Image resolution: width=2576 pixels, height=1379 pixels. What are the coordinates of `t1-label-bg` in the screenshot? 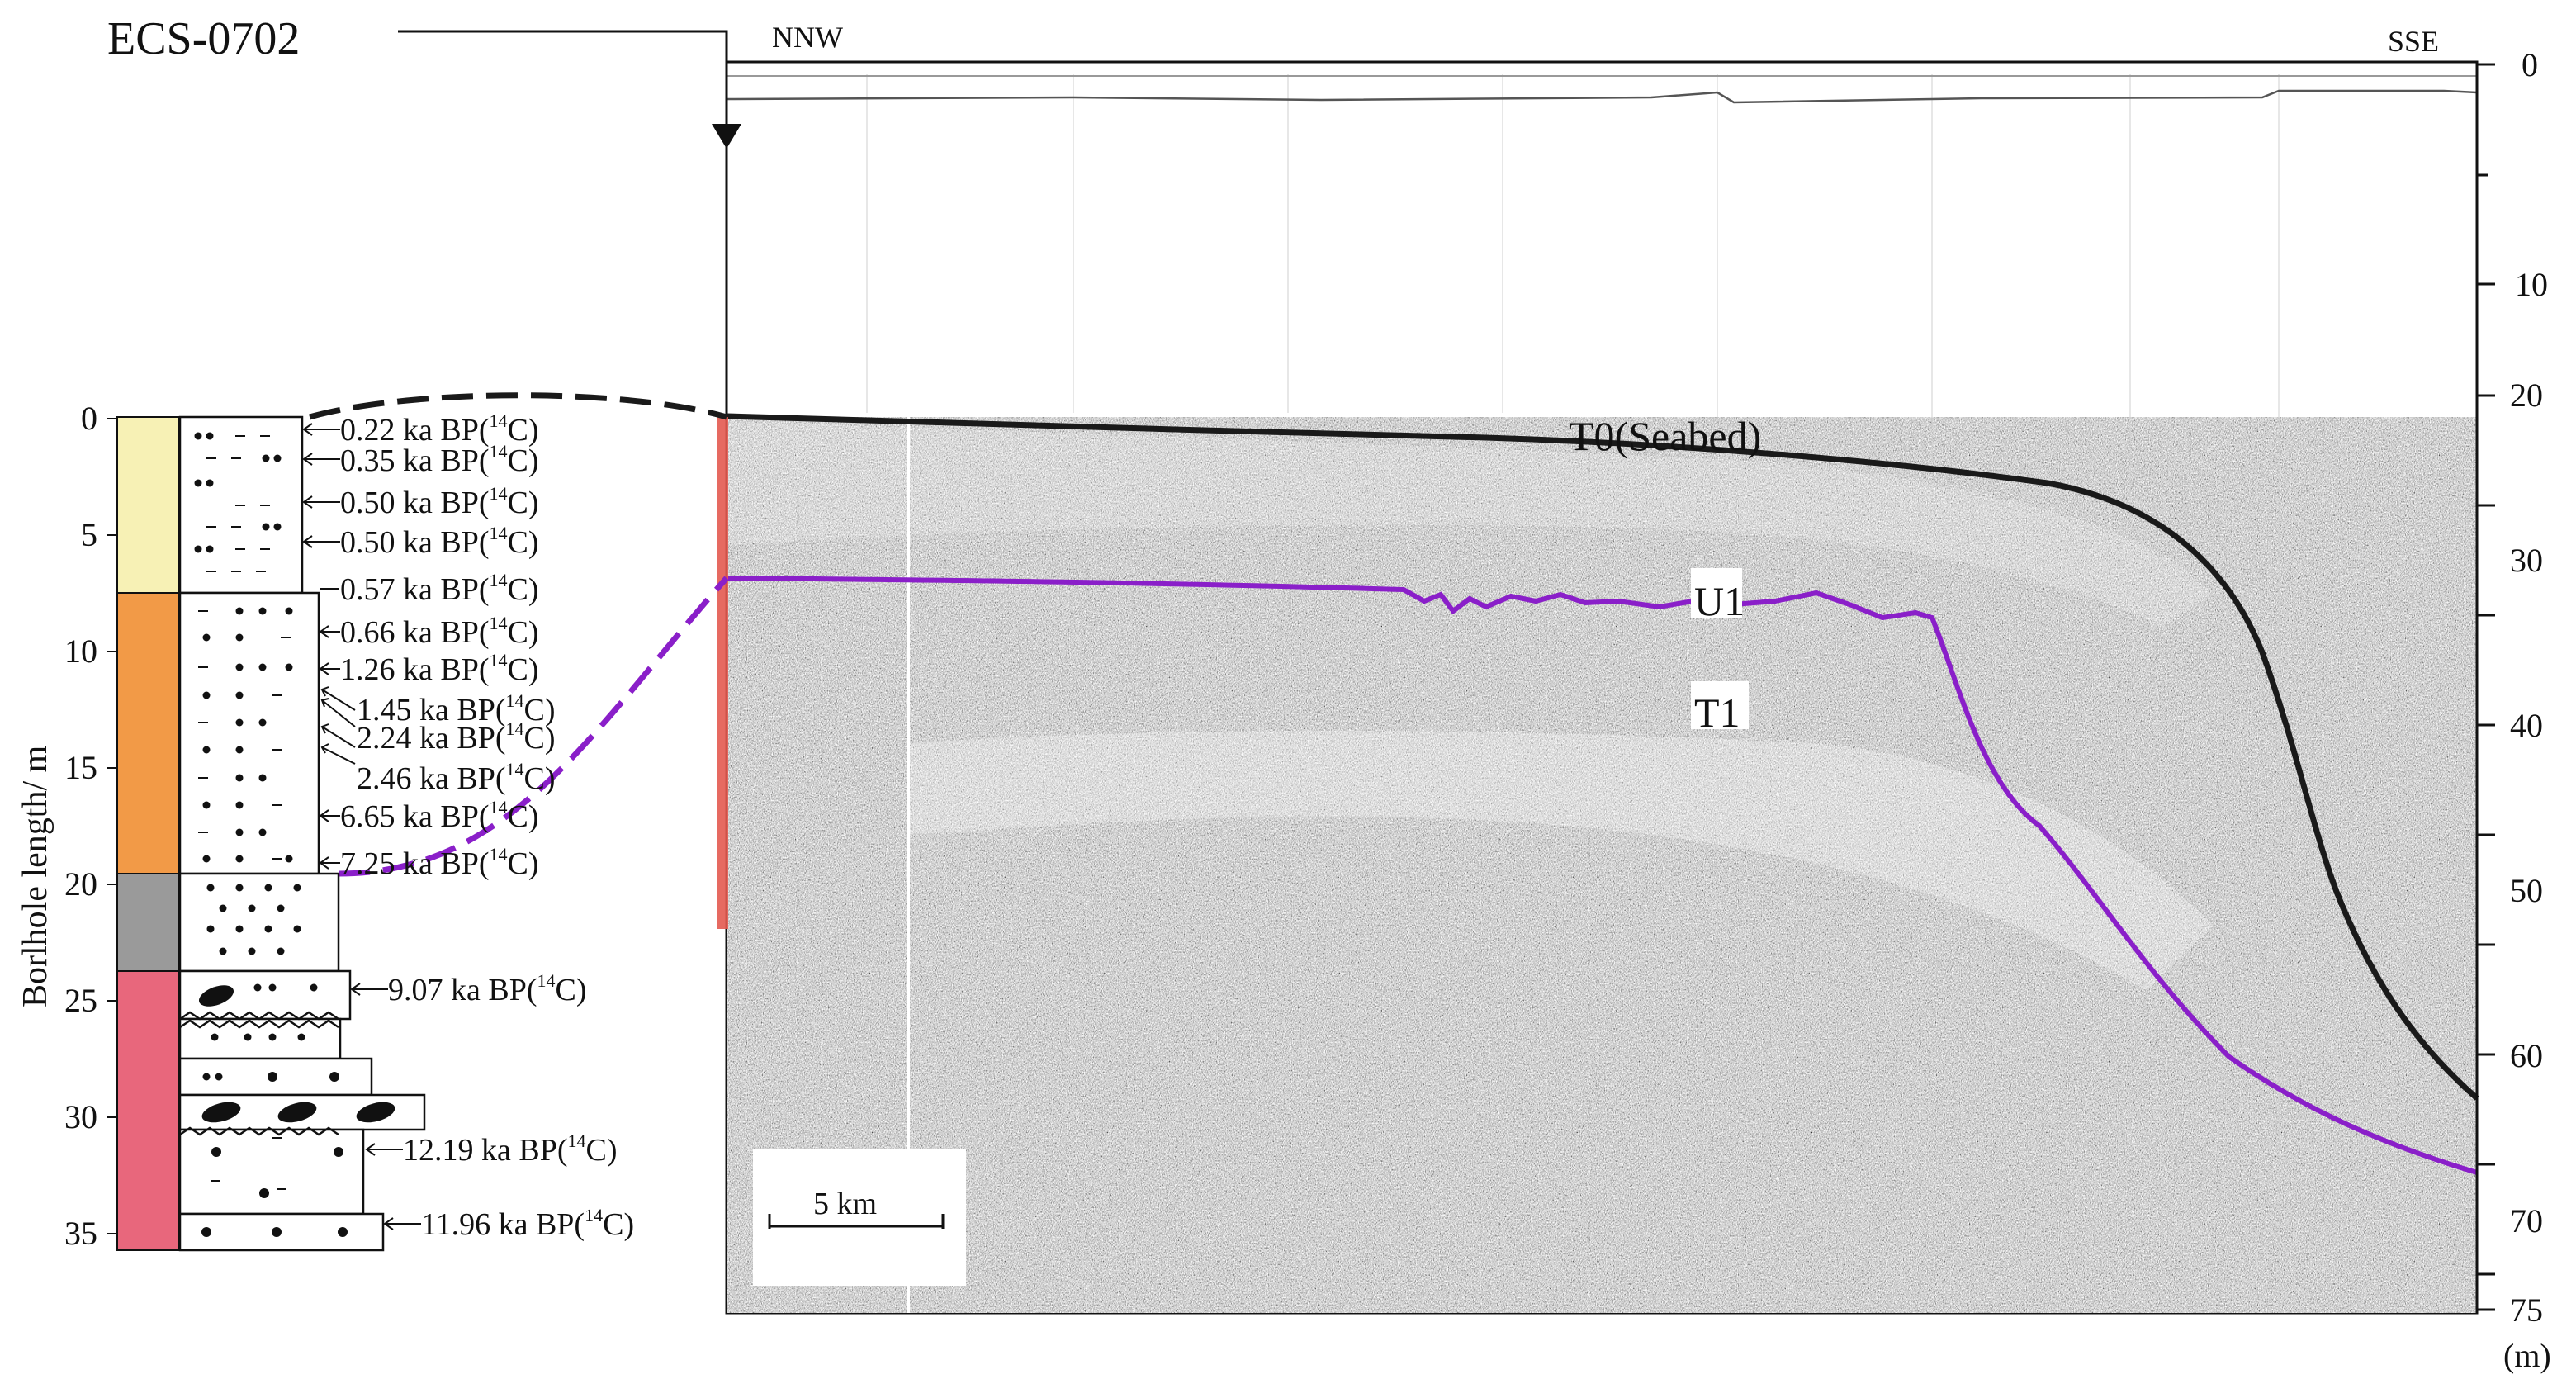 It's located at (1720, 705).